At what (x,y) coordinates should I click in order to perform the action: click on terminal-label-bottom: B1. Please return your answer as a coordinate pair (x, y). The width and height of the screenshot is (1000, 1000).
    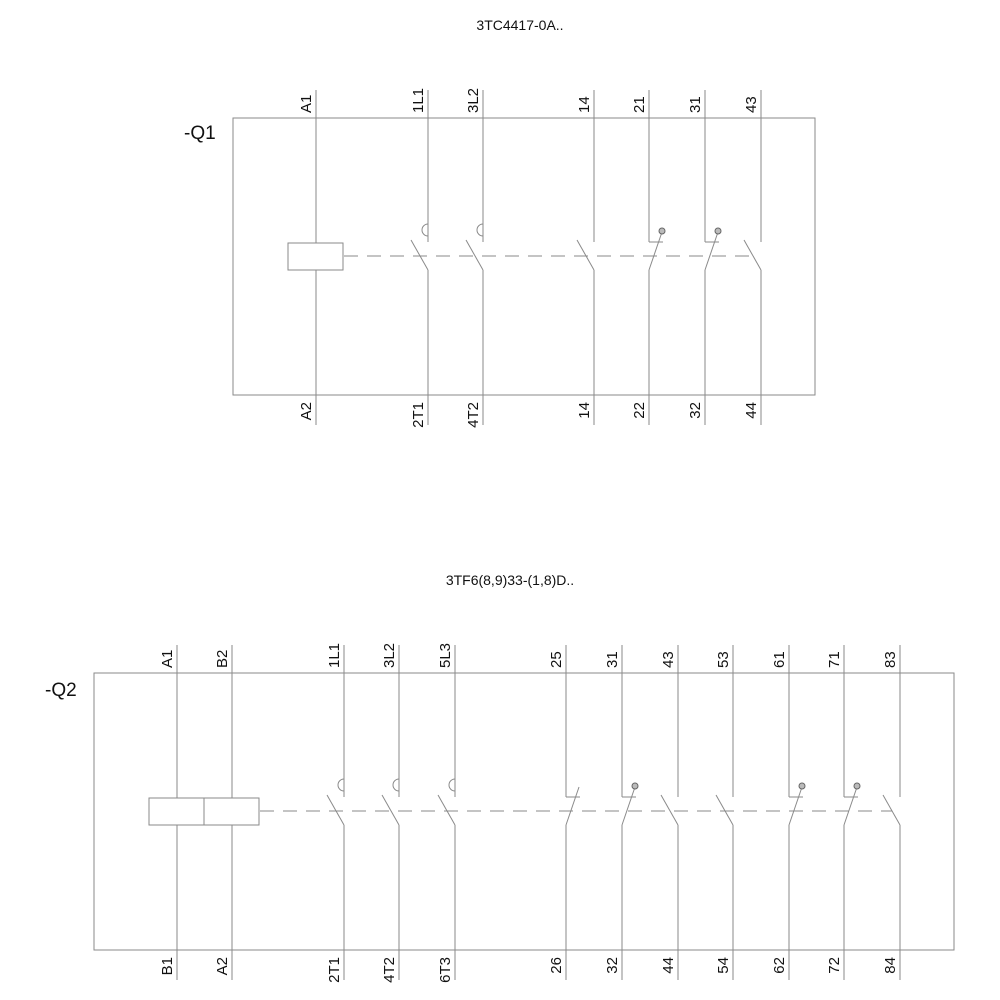
    Looking at the image, I should click on (167, 966).